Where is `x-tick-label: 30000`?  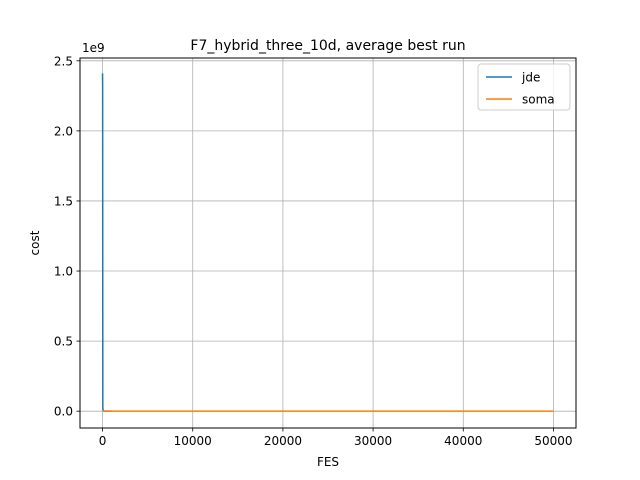 x-tick-label: 30000 is located at coordinates (373, 441).